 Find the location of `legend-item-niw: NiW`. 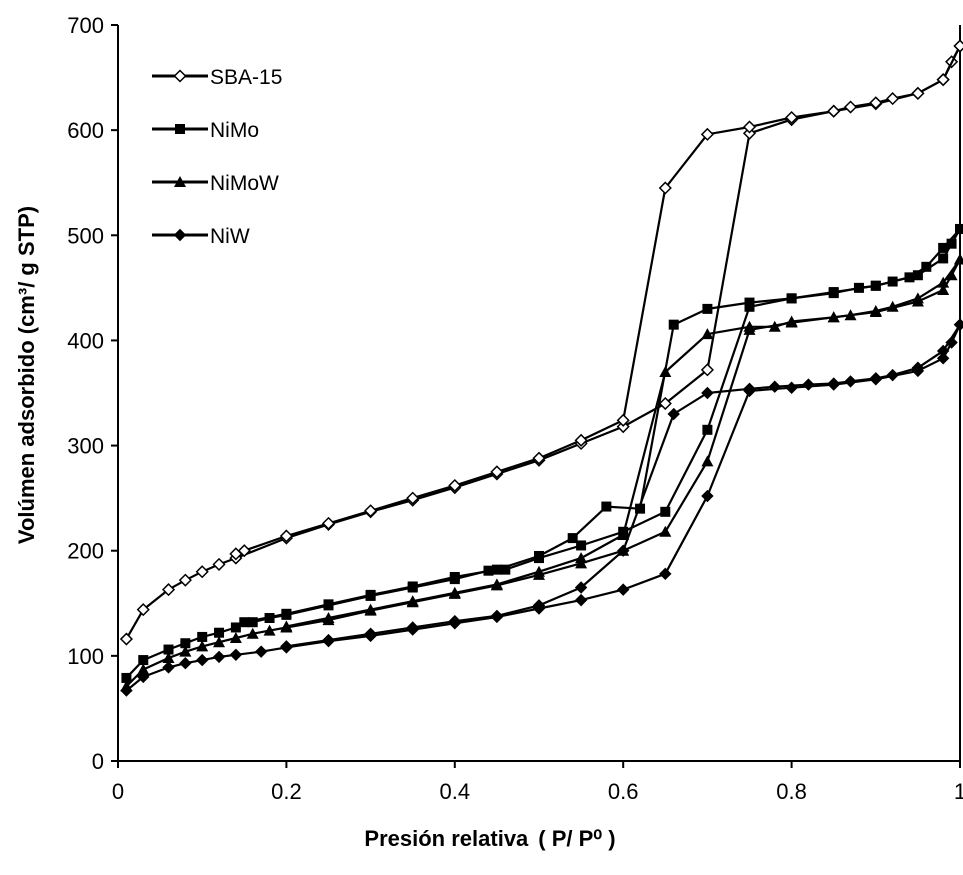

legend-item-niw: NiW is located at coordinates (201, 236).